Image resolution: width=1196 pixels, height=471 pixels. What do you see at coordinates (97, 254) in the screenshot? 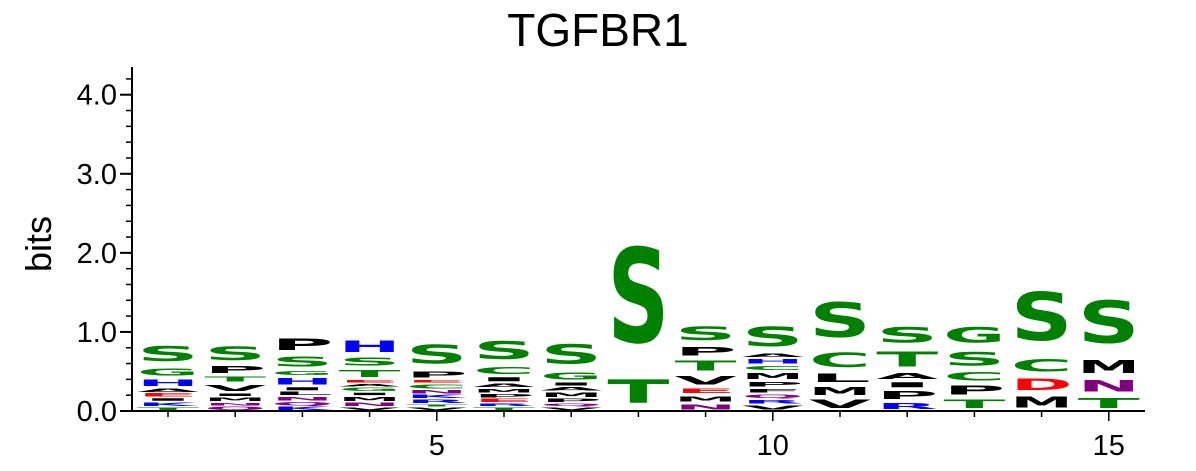
I see `y-tick-label: 2.0` at bounding box center [97, 254].